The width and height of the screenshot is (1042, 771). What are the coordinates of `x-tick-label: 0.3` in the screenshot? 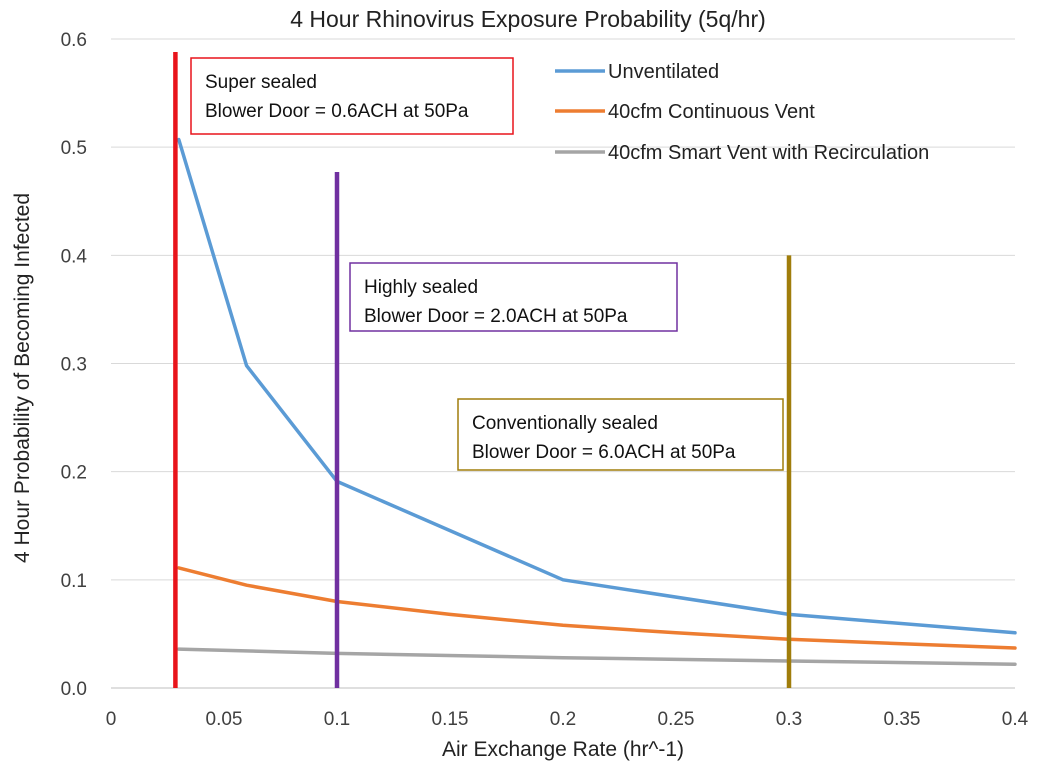 It's located at (789, 719).